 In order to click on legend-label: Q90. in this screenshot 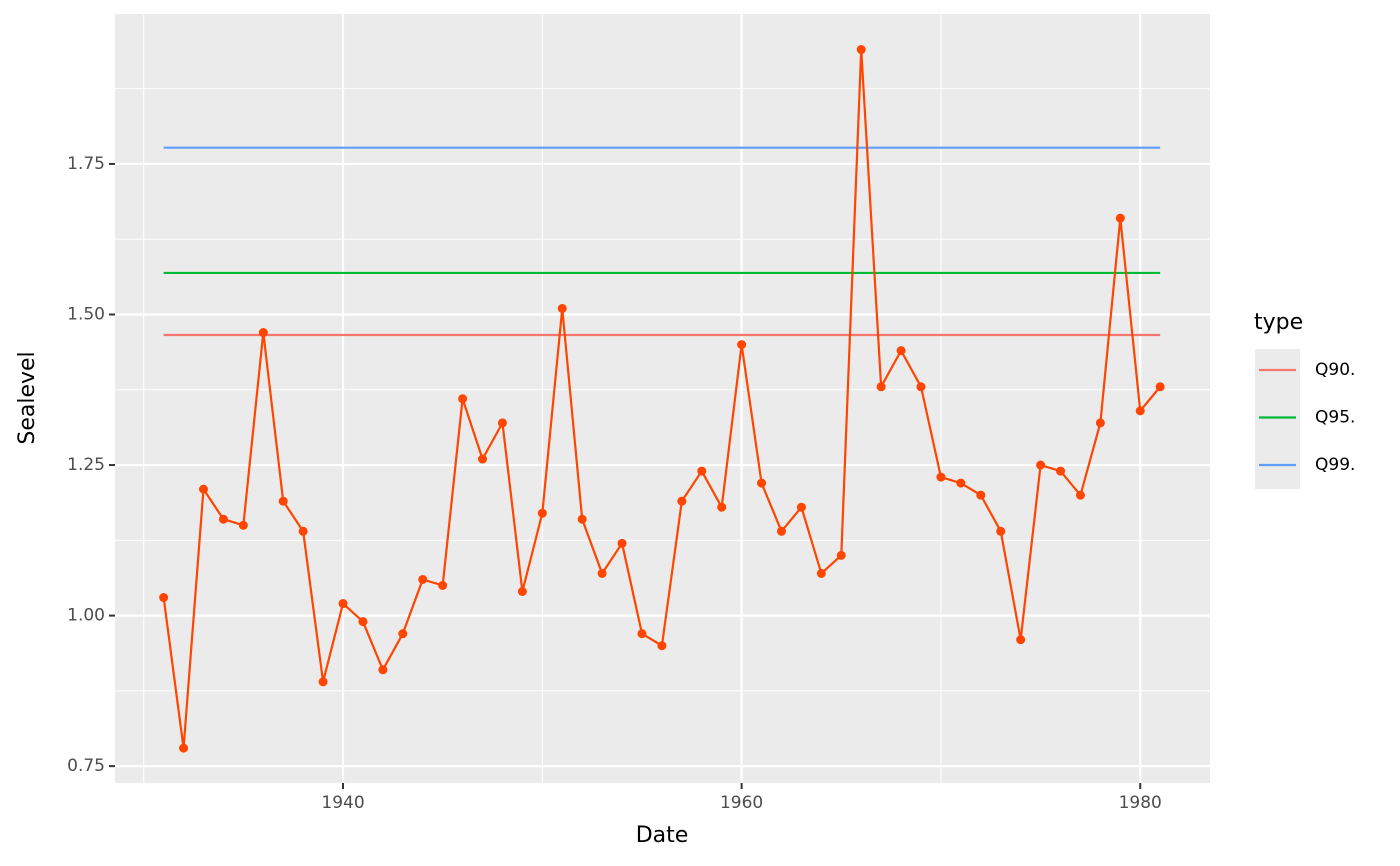, I will do `click(1335, 370)`.